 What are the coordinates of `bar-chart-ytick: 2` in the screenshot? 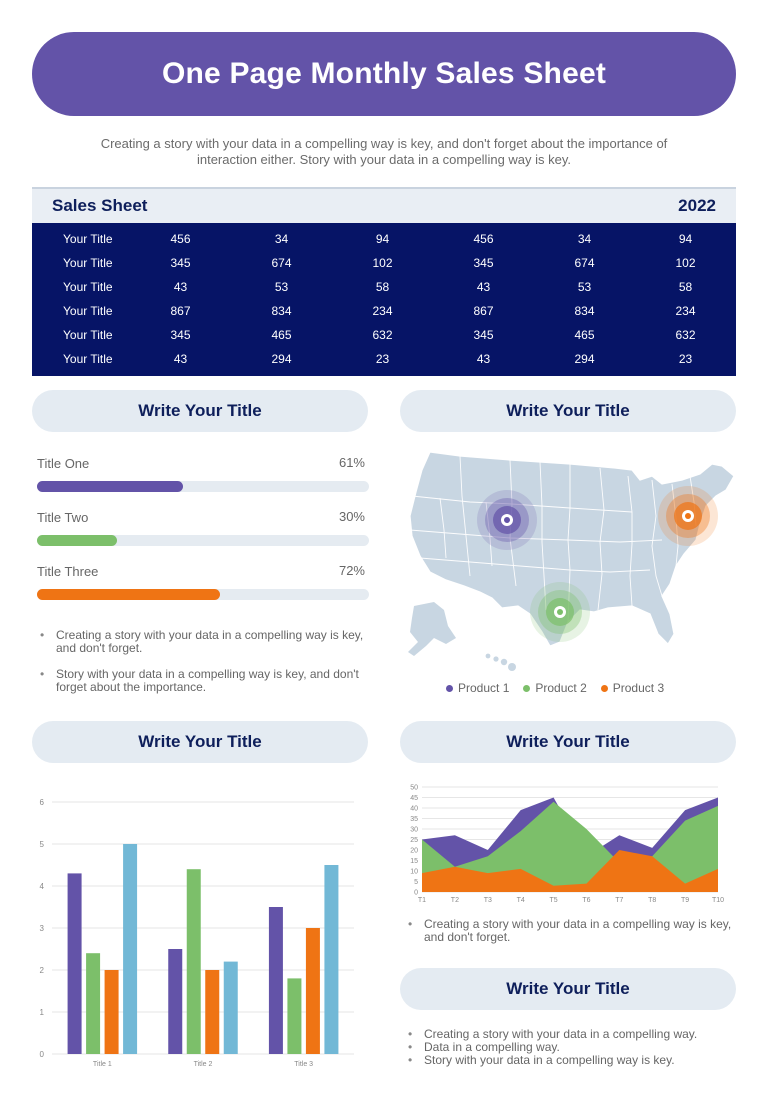 It's located at (42, 970).